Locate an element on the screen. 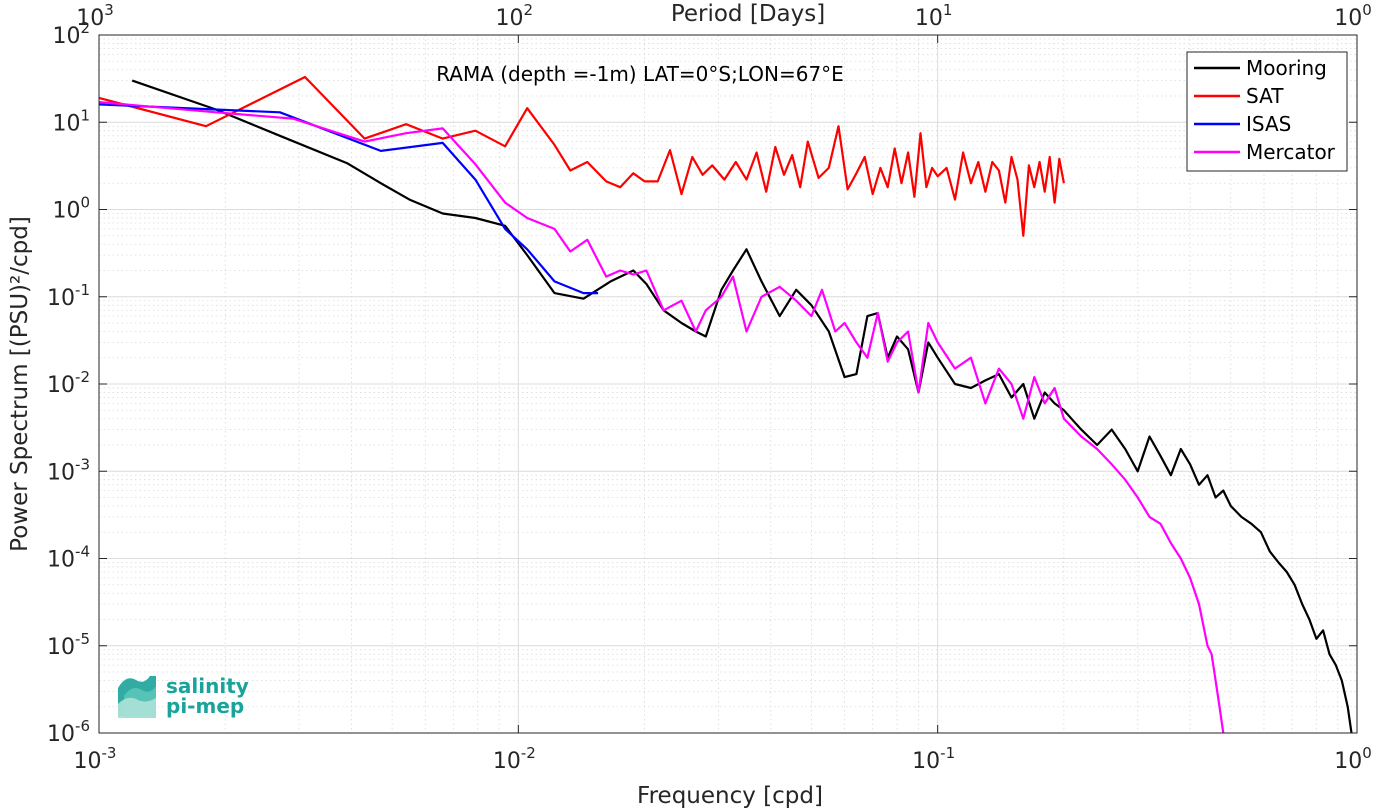 The image size is (1383, 809). y-tick-label: 10⁻⁶ is located at coordinates (68, 732).